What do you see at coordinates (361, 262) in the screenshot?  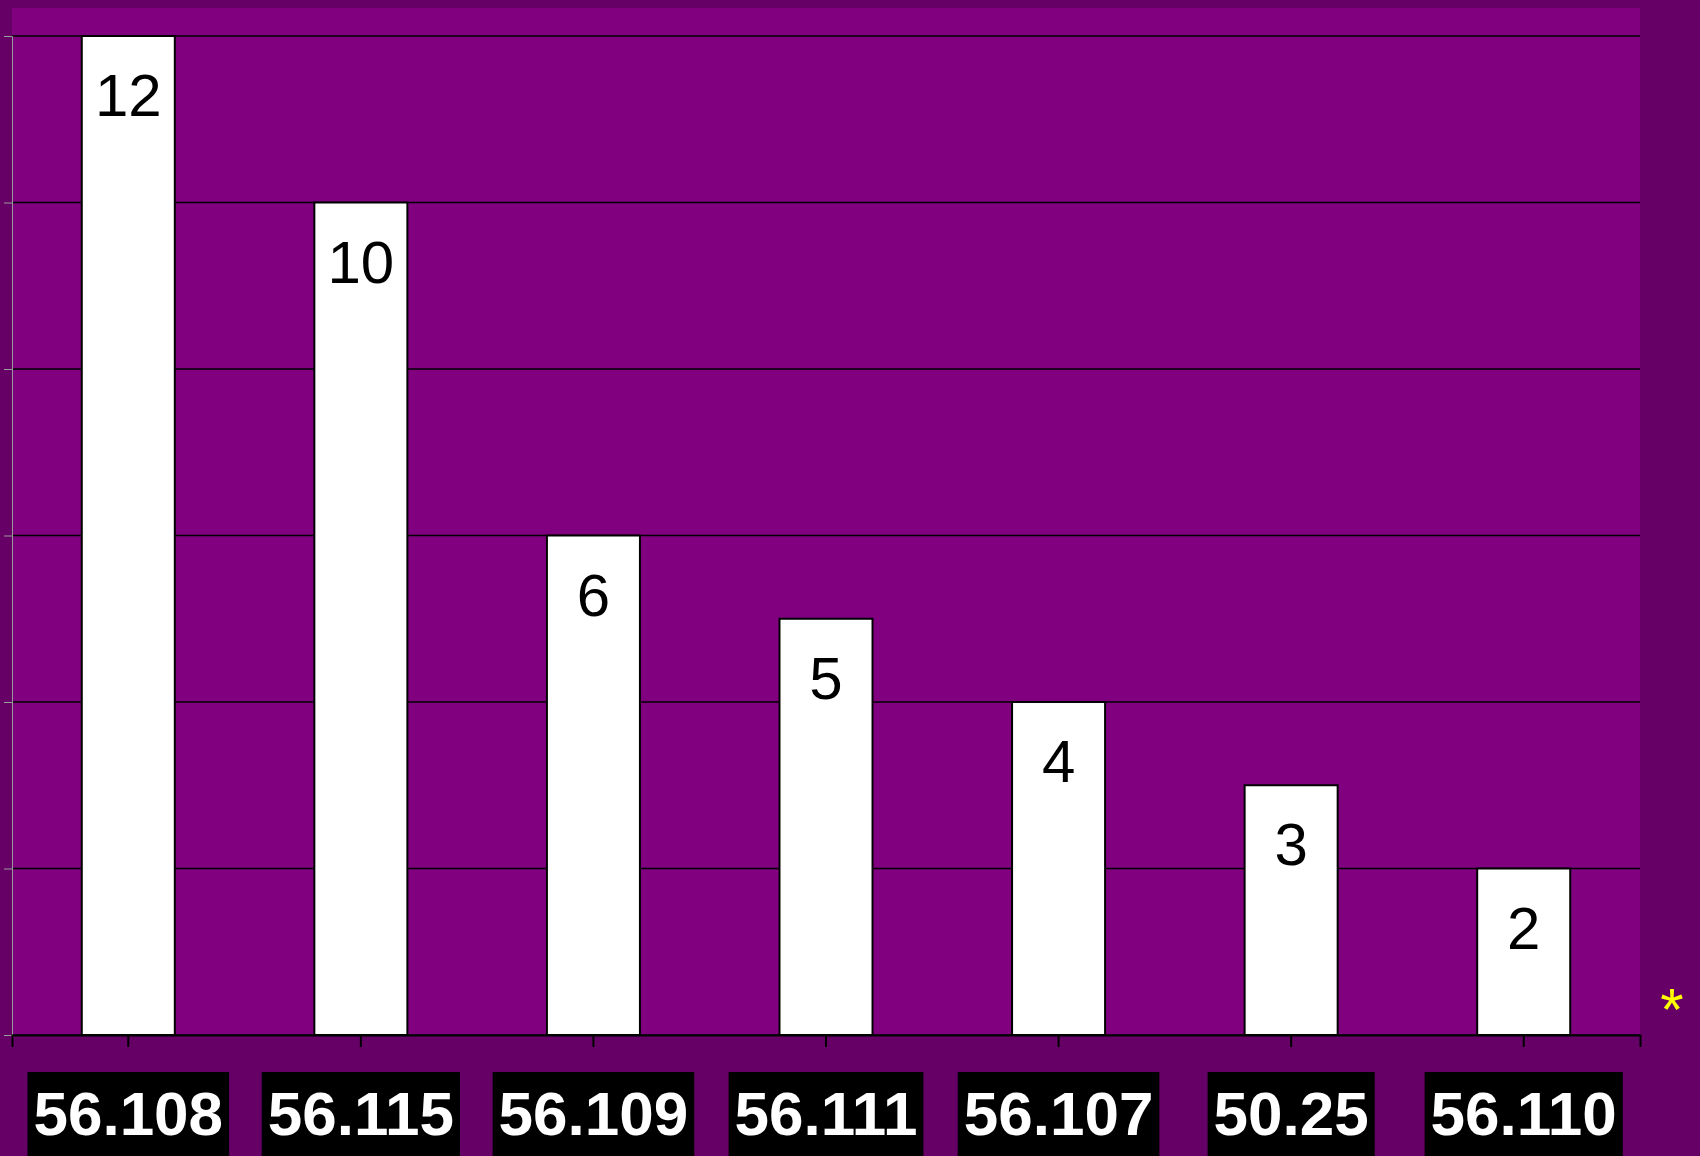 I see `data-label: 10` at bounding box center [361, 262].